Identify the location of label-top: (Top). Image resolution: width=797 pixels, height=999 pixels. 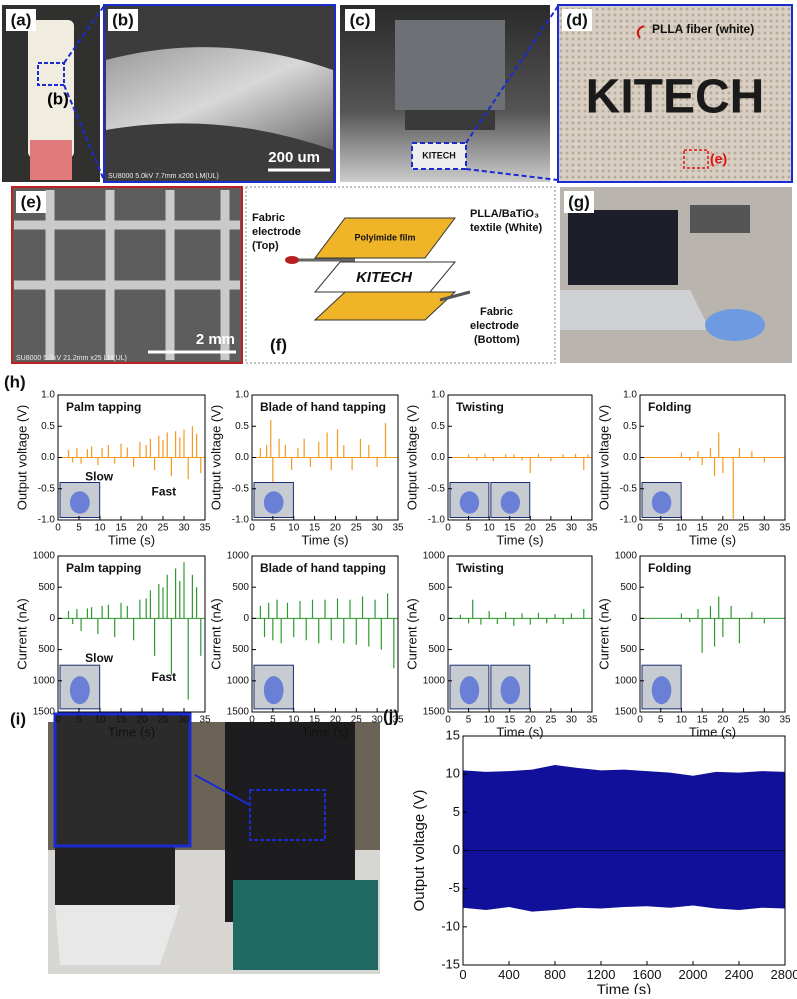
(265, 246).